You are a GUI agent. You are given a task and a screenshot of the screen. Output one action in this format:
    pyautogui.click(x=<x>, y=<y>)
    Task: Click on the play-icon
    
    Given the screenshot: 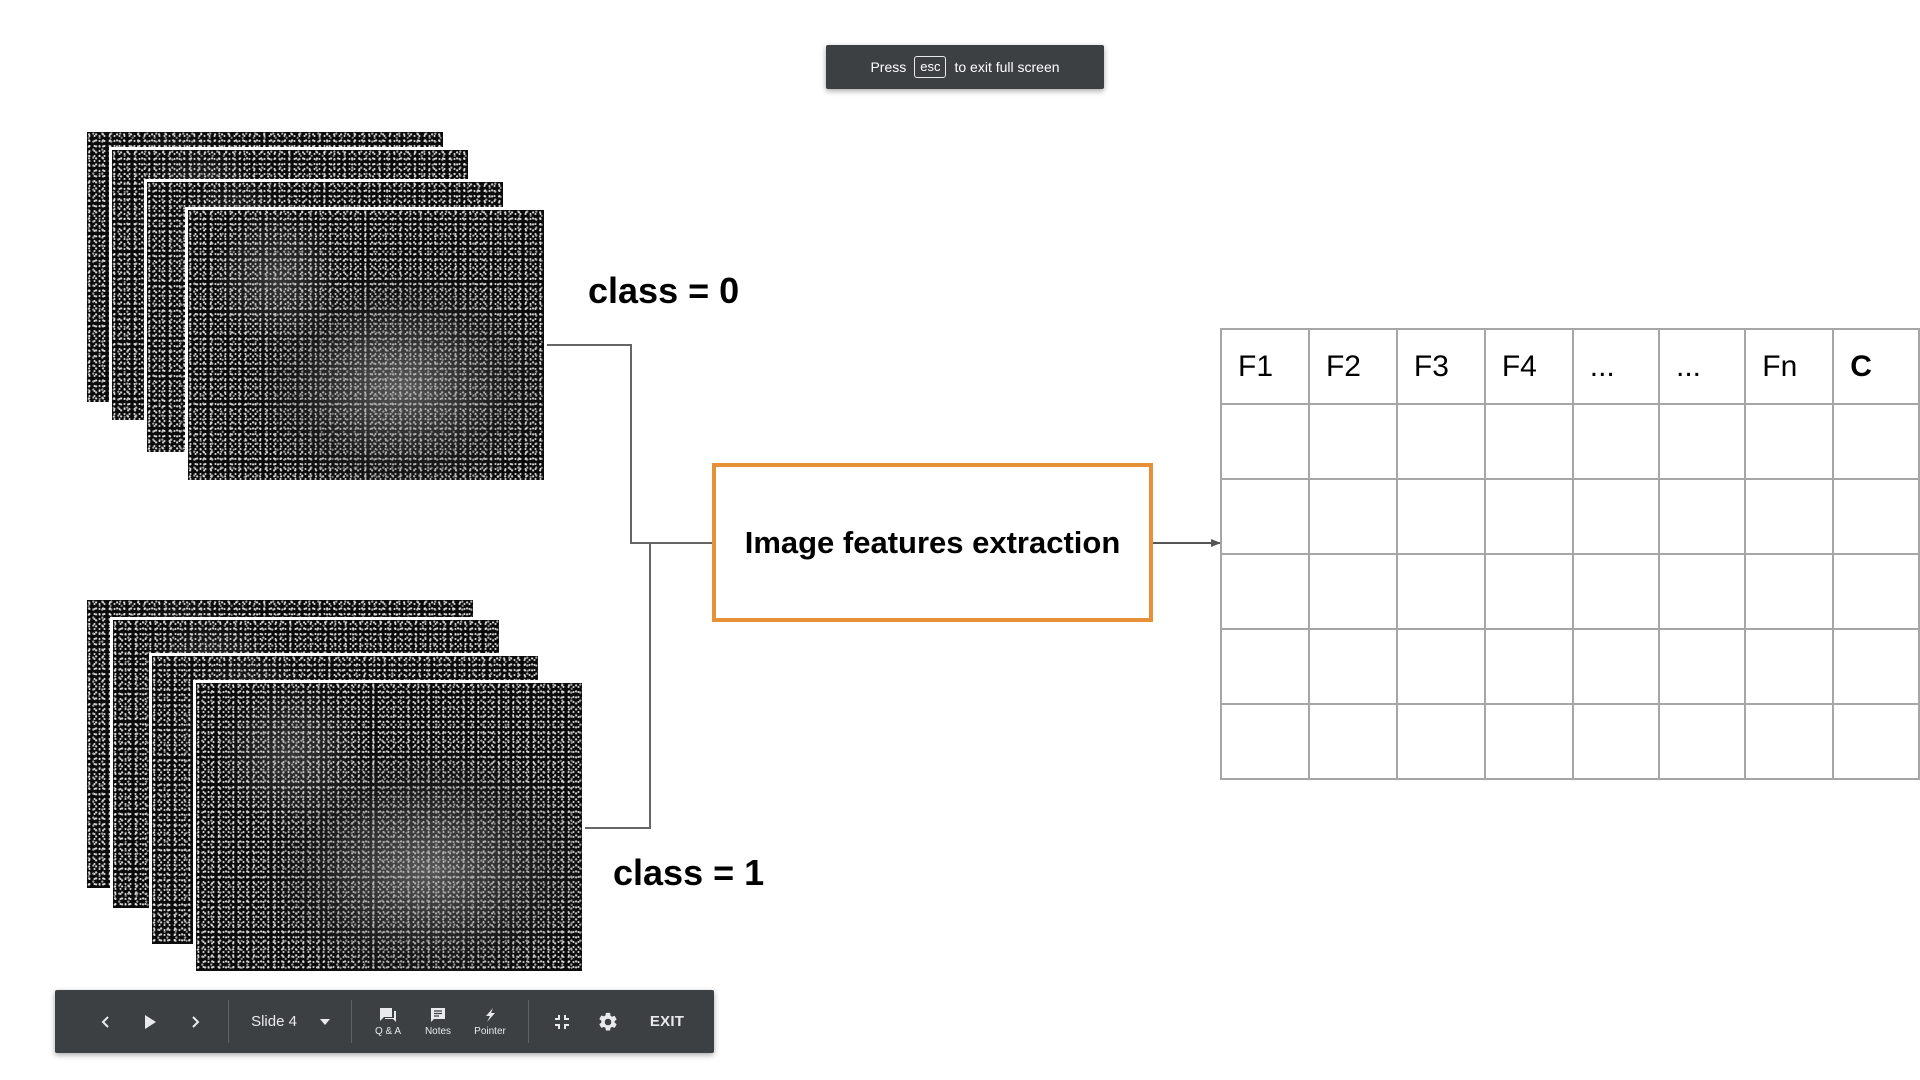 What is the action you would take?
    pyautogui.click(x=150, y=1021)
    